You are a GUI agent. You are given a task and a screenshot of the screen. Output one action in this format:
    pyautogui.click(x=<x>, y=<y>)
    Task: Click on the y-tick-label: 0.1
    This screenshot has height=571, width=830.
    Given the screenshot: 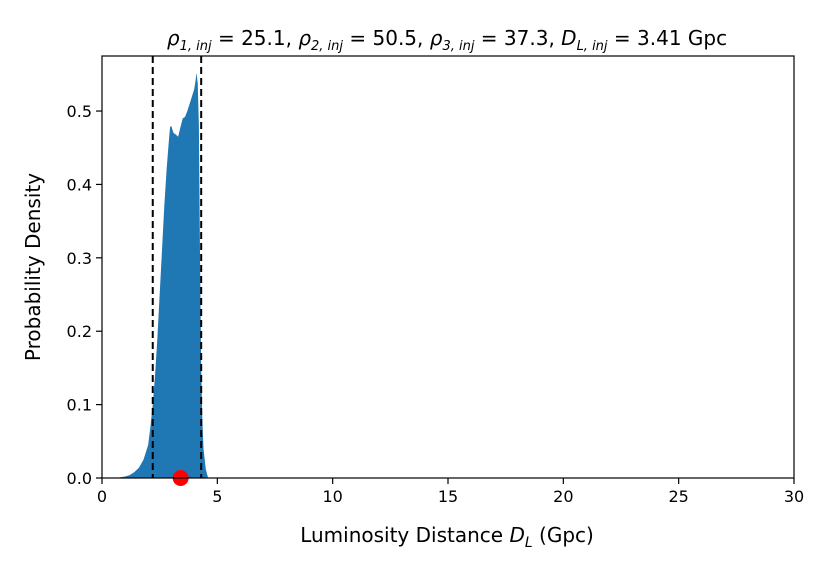 What is the action you would take?
    pyautogui.click(x=79, y=405)
    